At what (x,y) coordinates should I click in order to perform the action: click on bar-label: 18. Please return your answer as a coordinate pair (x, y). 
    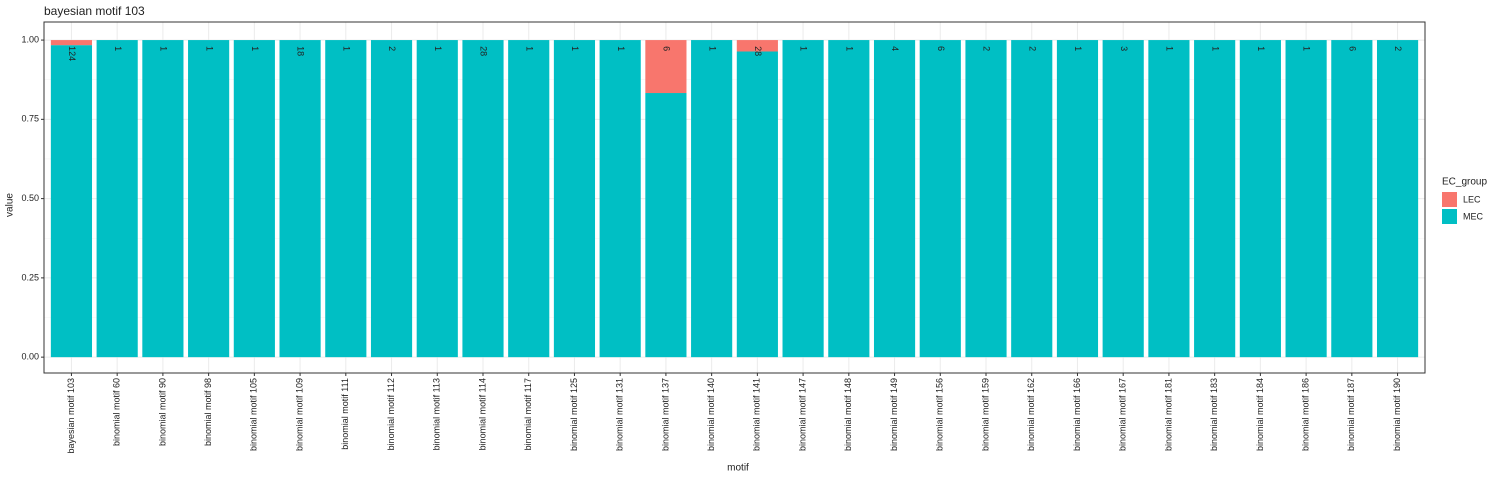
    Looking at the image, I should click on (301, 51).